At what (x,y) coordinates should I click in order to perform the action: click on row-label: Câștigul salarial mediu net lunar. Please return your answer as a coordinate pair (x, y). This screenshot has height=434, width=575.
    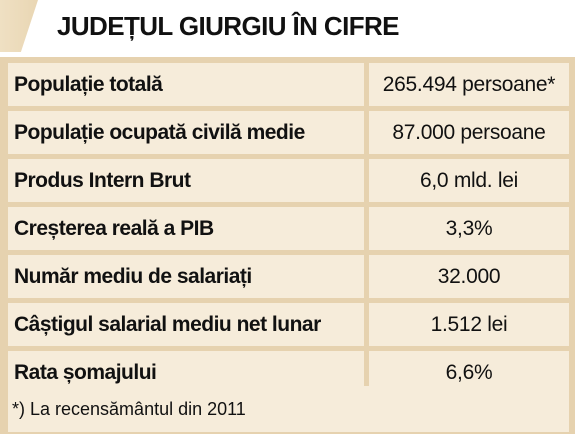
    Looking at the image, I should click on (167, 324).